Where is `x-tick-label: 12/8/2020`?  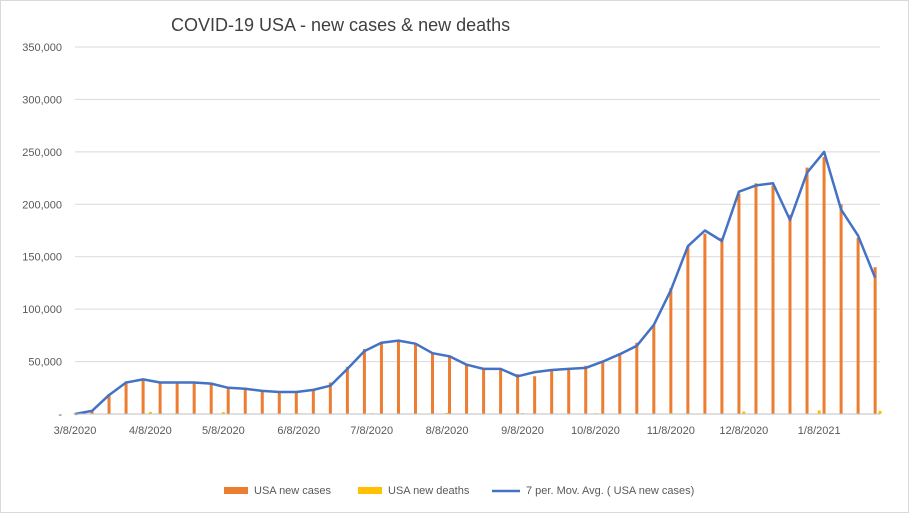 x-tick-label: 12/8/2020 is located at coordinates (743, 431).